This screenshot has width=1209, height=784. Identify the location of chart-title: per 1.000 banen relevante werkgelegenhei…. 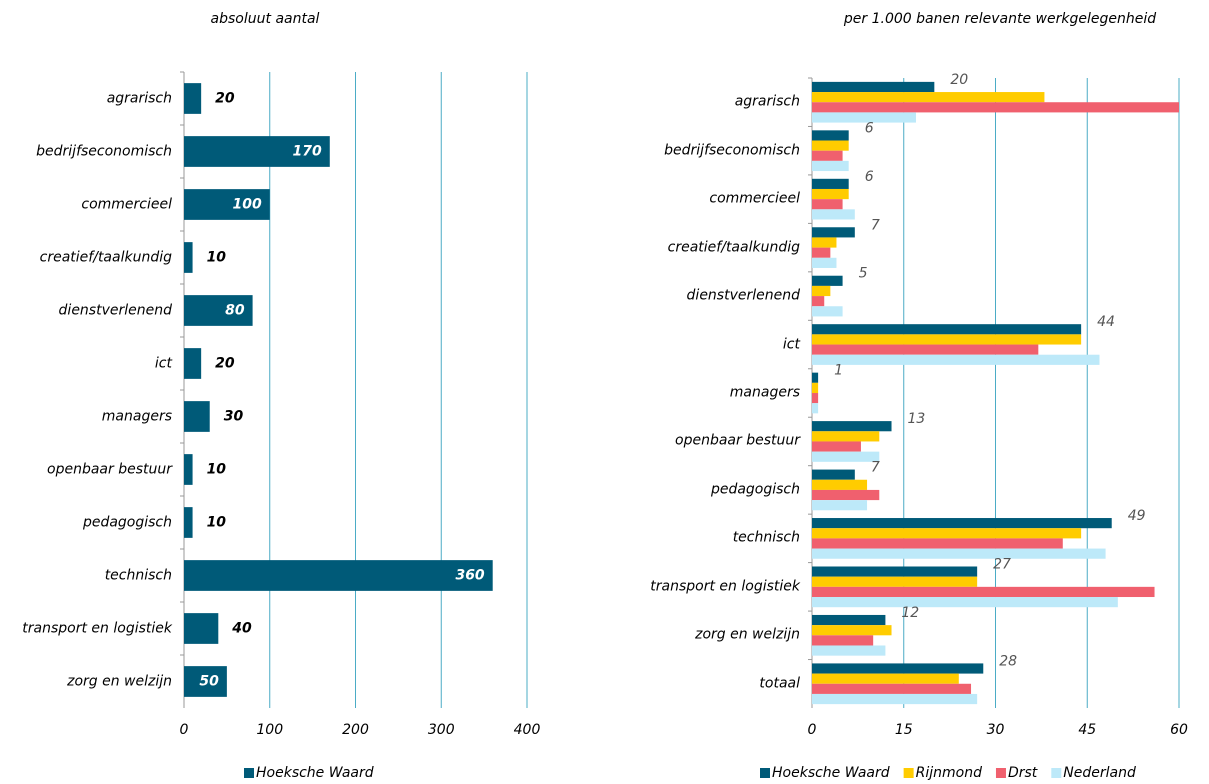
(999, 19).